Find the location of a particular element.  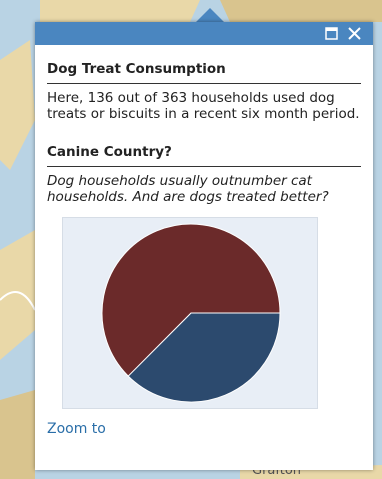

popup-title: Dog Treat Consumption is located at coordinates (204, 72).